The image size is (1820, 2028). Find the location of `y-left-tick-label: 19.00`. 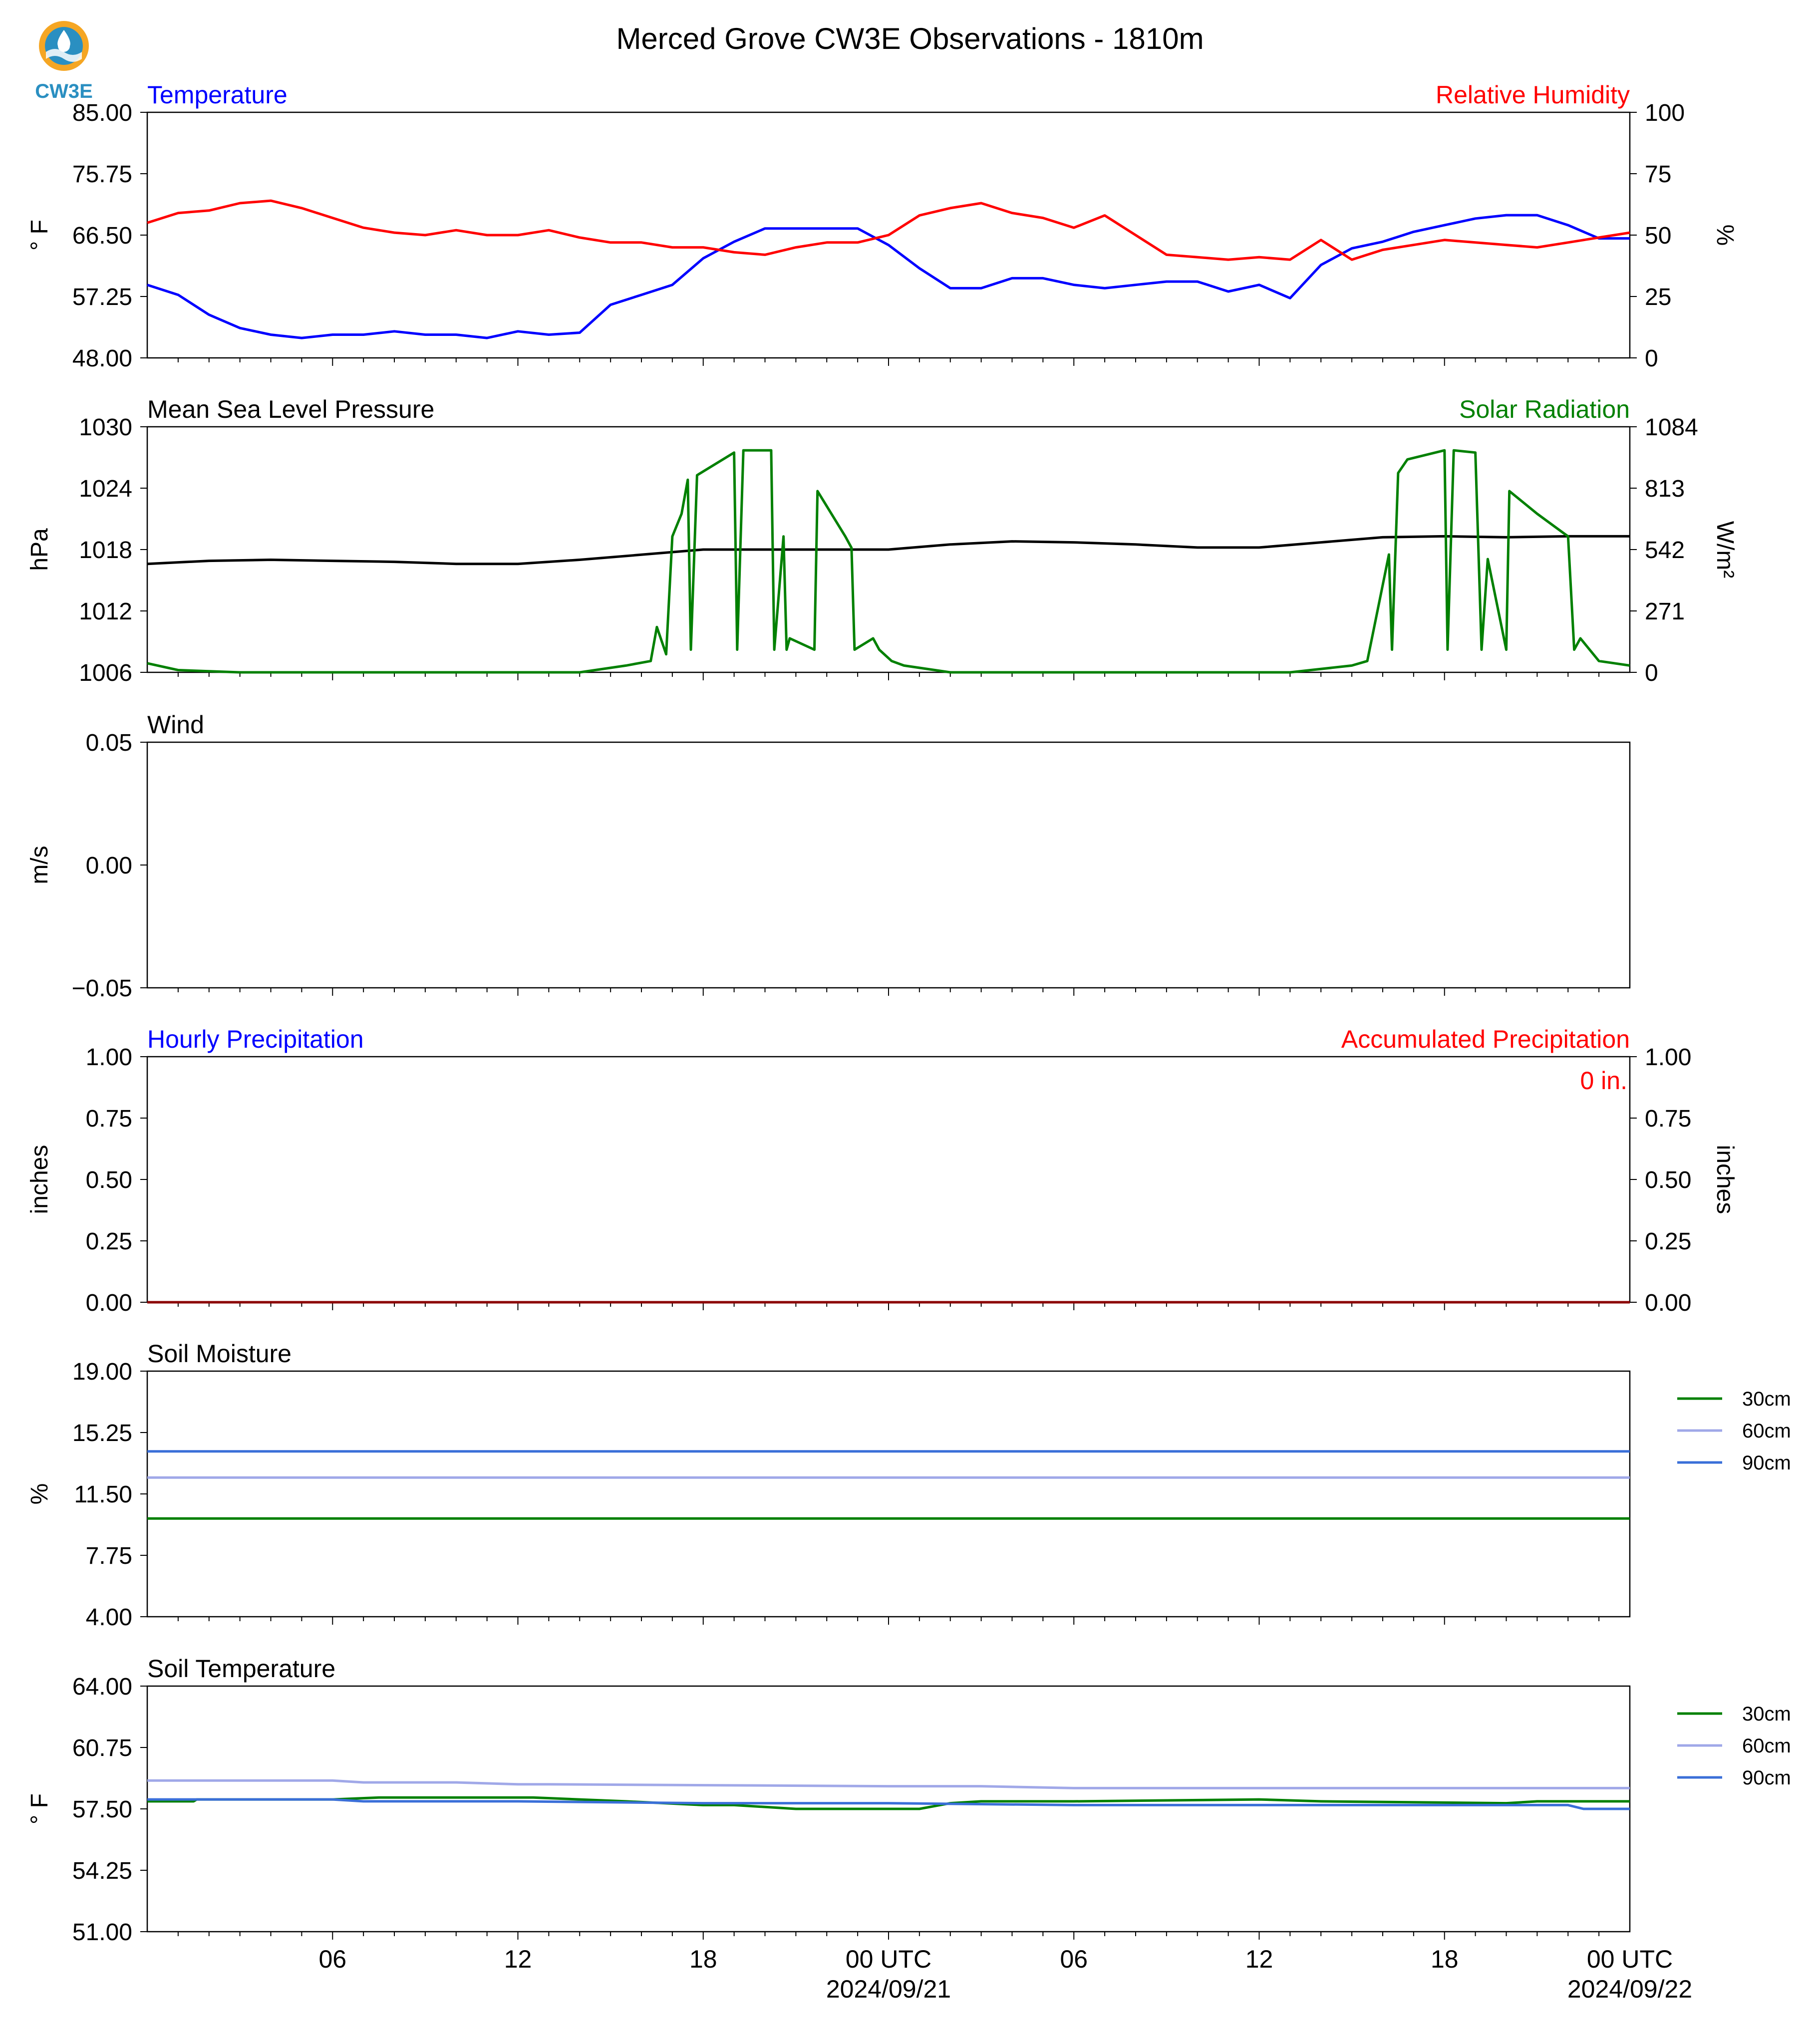

y-left-tick-label: 19.00 is located at coordinates (102, 1372).